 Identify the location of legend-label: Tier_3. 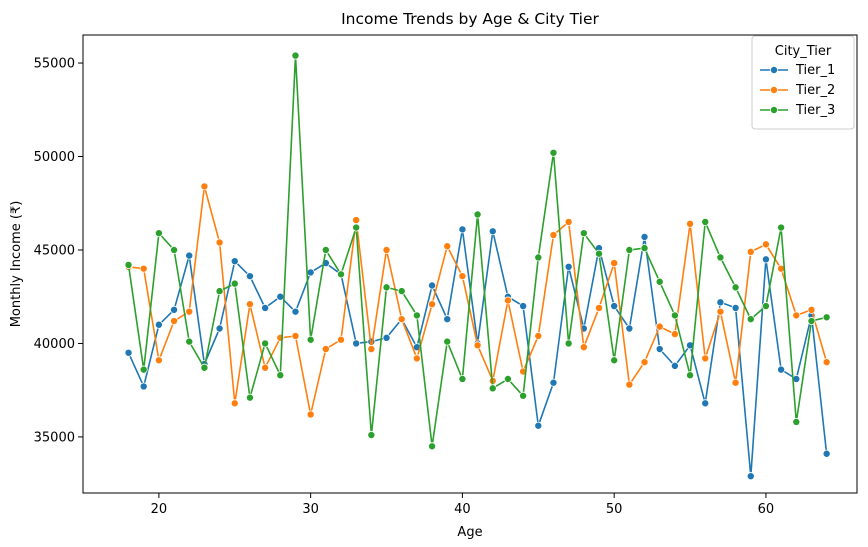
(815, 110).